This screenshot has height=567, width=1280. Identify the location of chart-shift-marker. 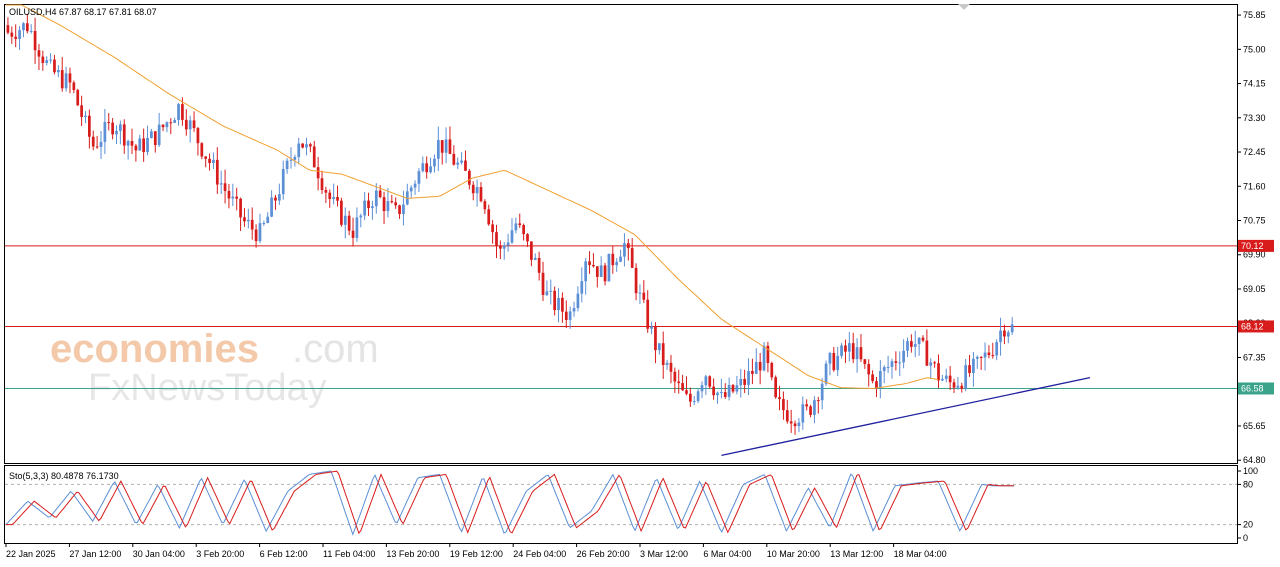
(964, 7).